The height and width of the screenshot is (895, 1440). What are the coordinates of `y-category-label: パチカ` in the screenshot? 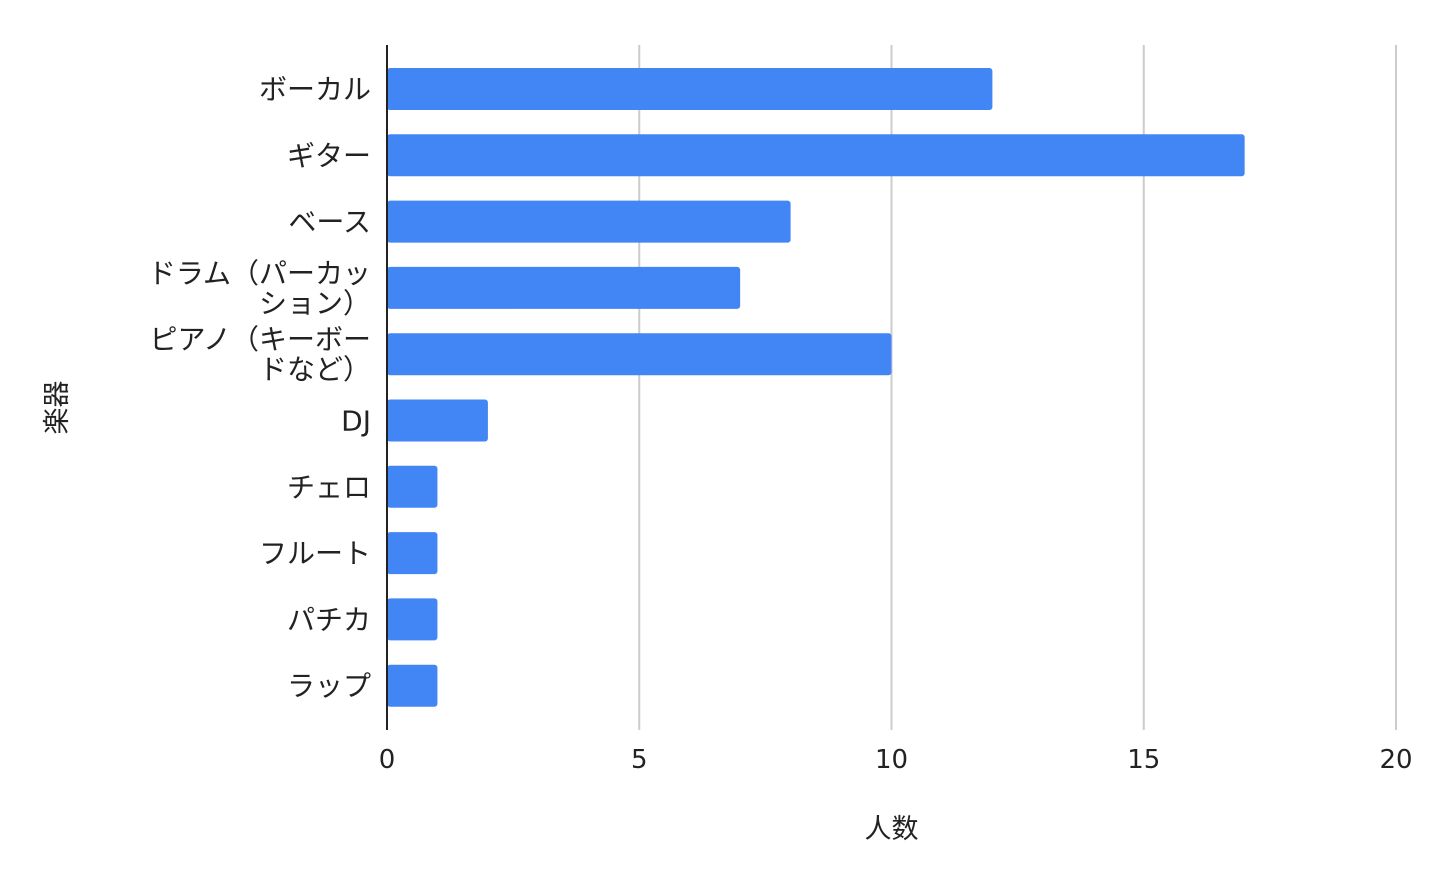 It's located at (329, 619).